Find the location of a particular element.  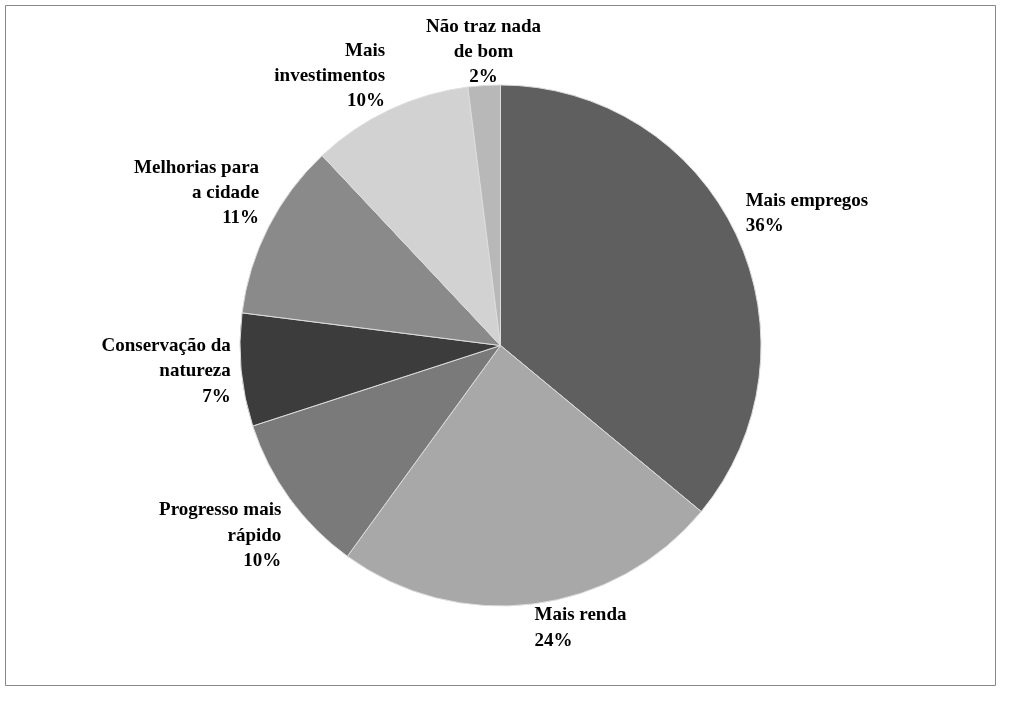

data-label: 24% is located at coordinates (553, 639).